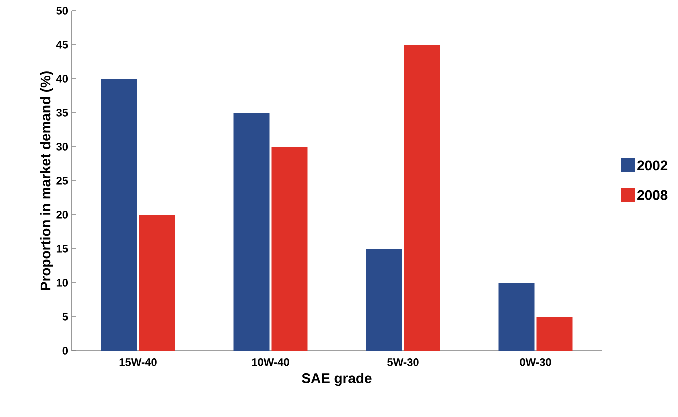 This screenshot has width=678, height=417. What do you see at coordinates (271, 362) in the screenshot?
I see `x-tick-label: 10W-40` at bounding box center [271, 362].